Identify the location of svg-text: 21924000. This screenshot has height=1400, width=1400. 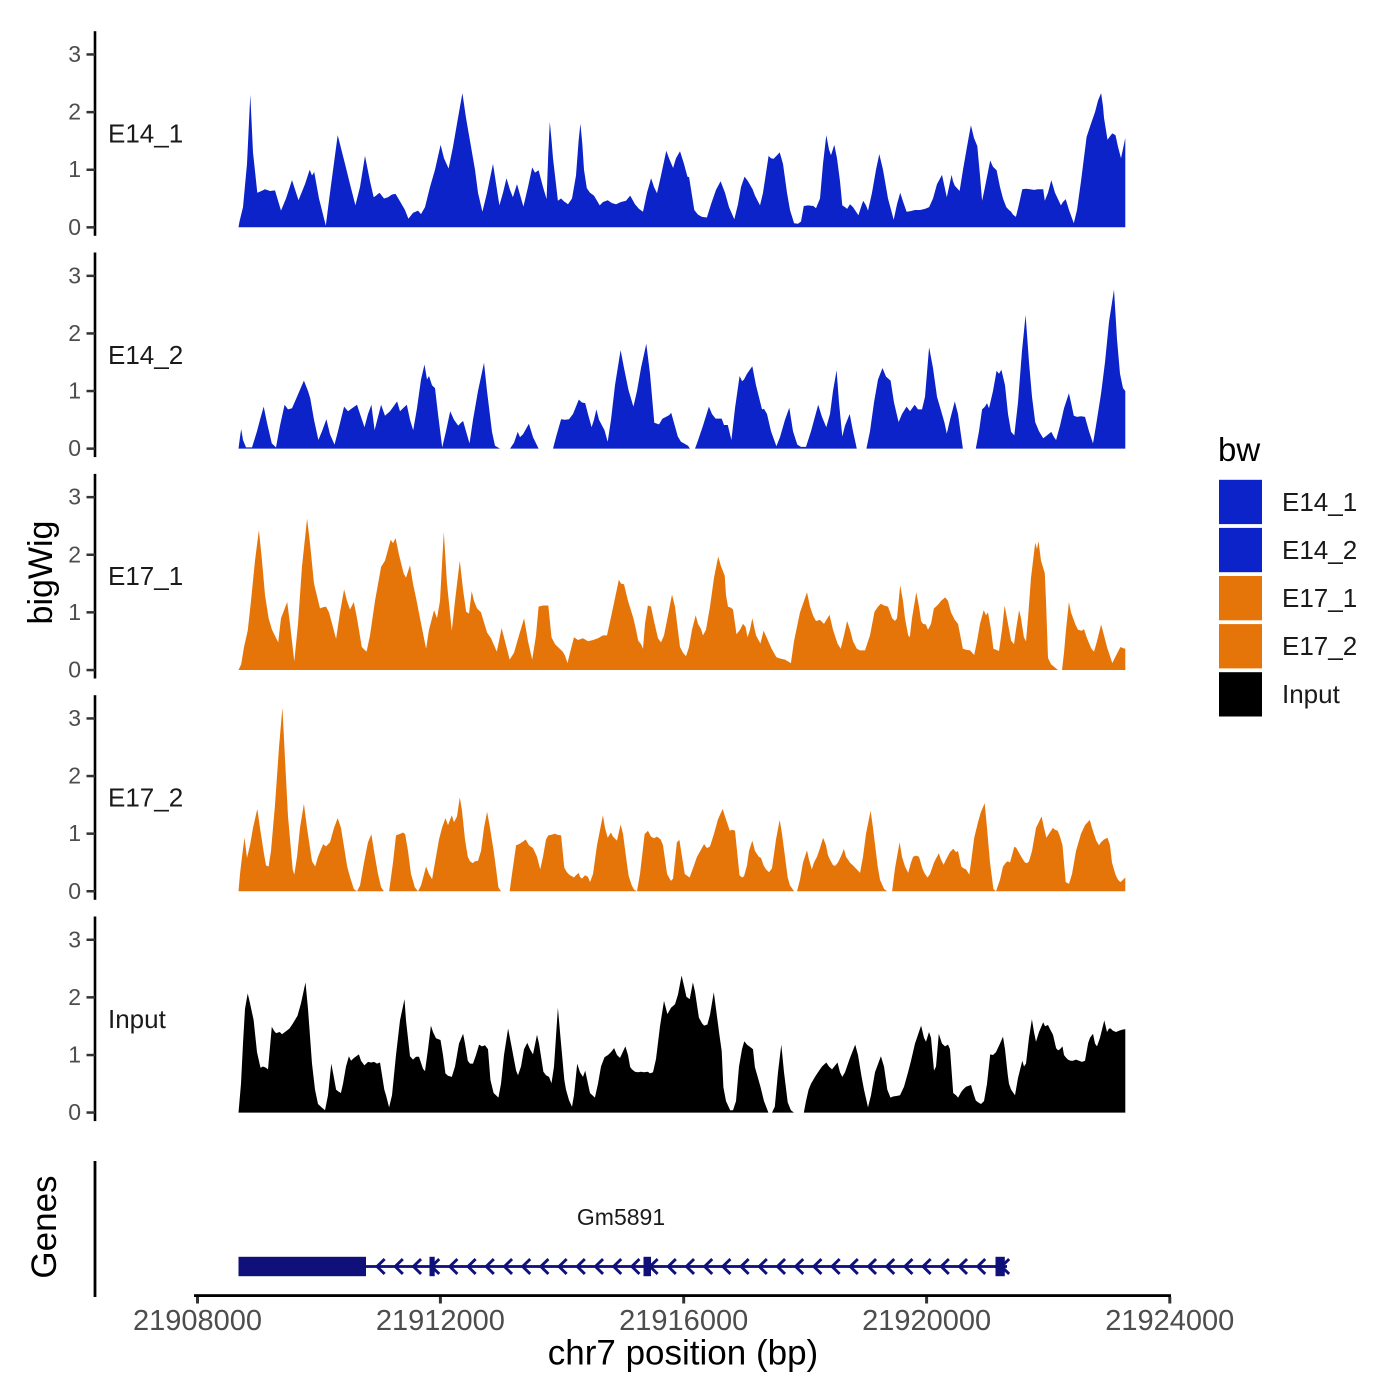
(1169, 1321).